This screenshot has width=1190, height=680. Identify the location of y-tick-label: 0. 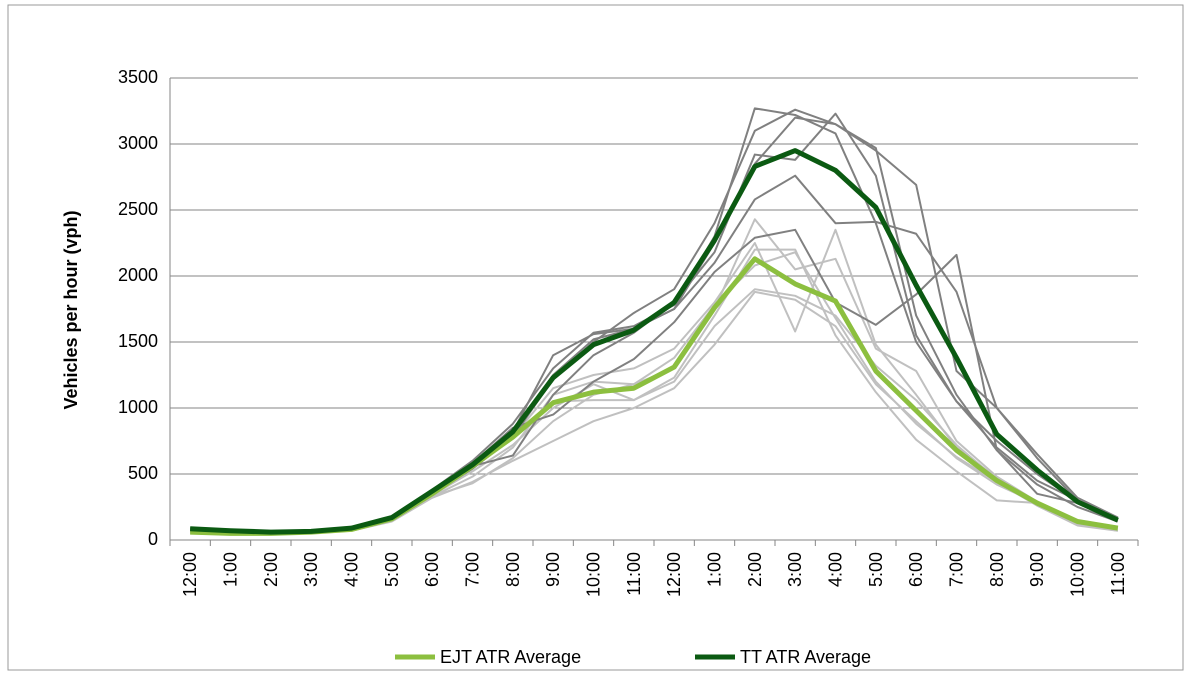
(153, 539).